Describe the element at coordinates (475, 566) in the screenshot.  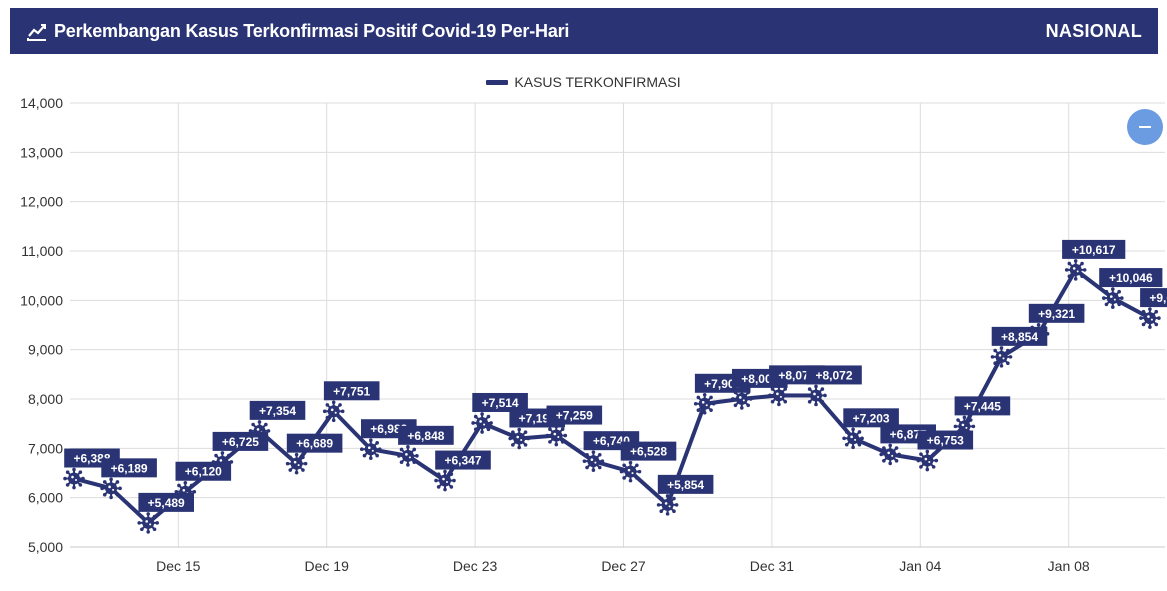
I see `x-tick-label: Dec 23` at that location.